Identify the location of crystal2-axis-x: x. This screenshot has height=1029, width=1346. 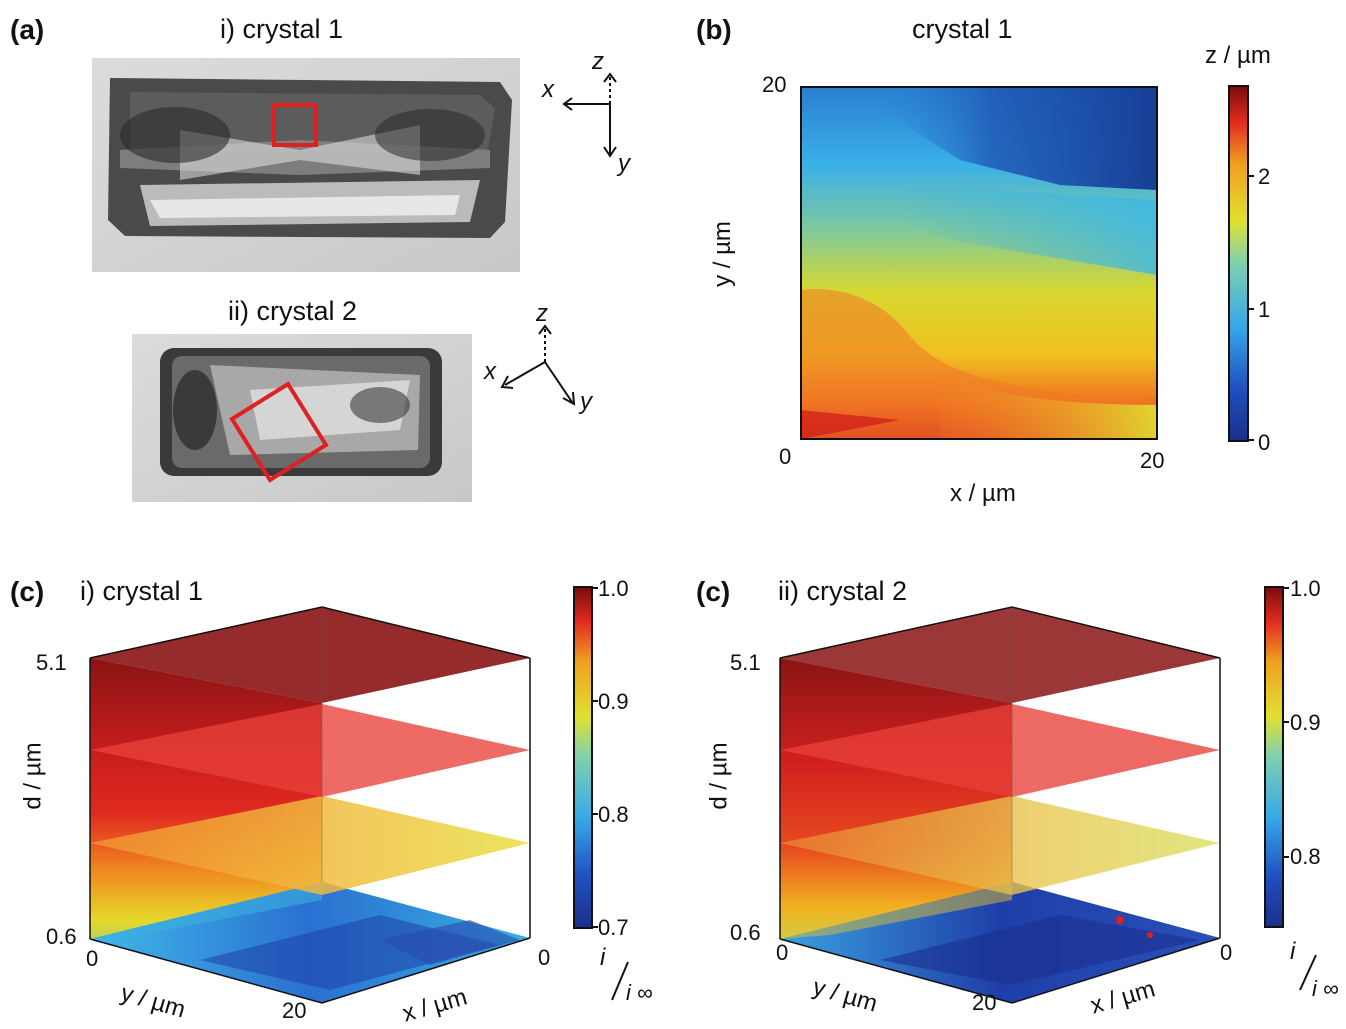
(490, 371).